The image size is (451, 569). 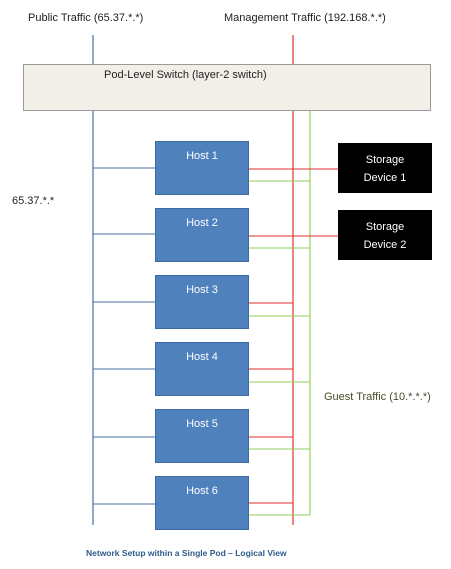 What do you see at coordinates (202, 235) in the screenshot?
I see `host-2: Host 2` at bounding box center [202, 235].